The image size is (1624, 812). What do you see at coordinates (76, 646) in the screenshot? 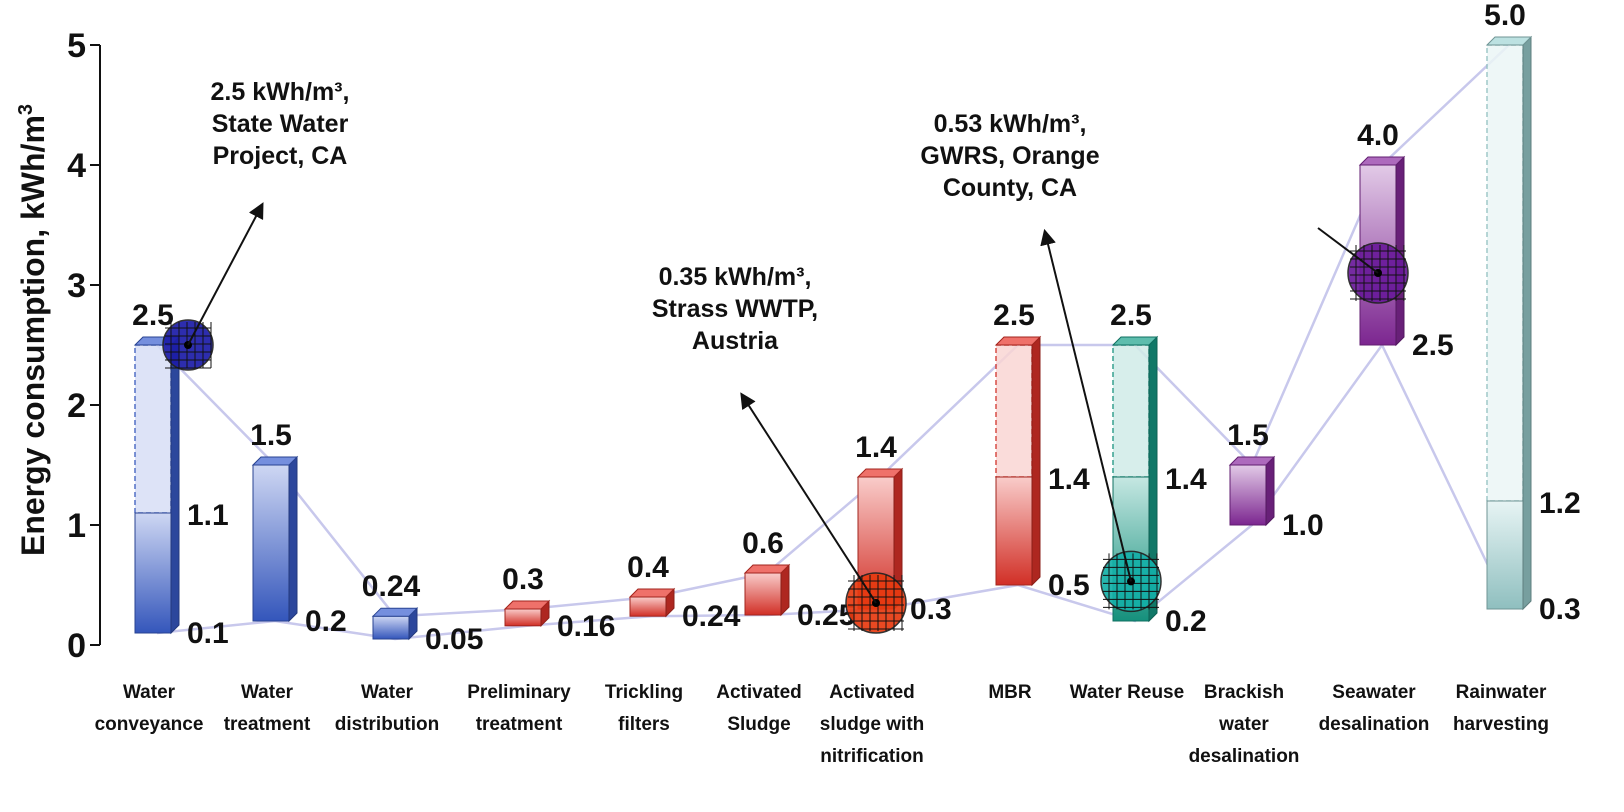
I see `y-tick-label: 0` at bounding box center [76, 646].